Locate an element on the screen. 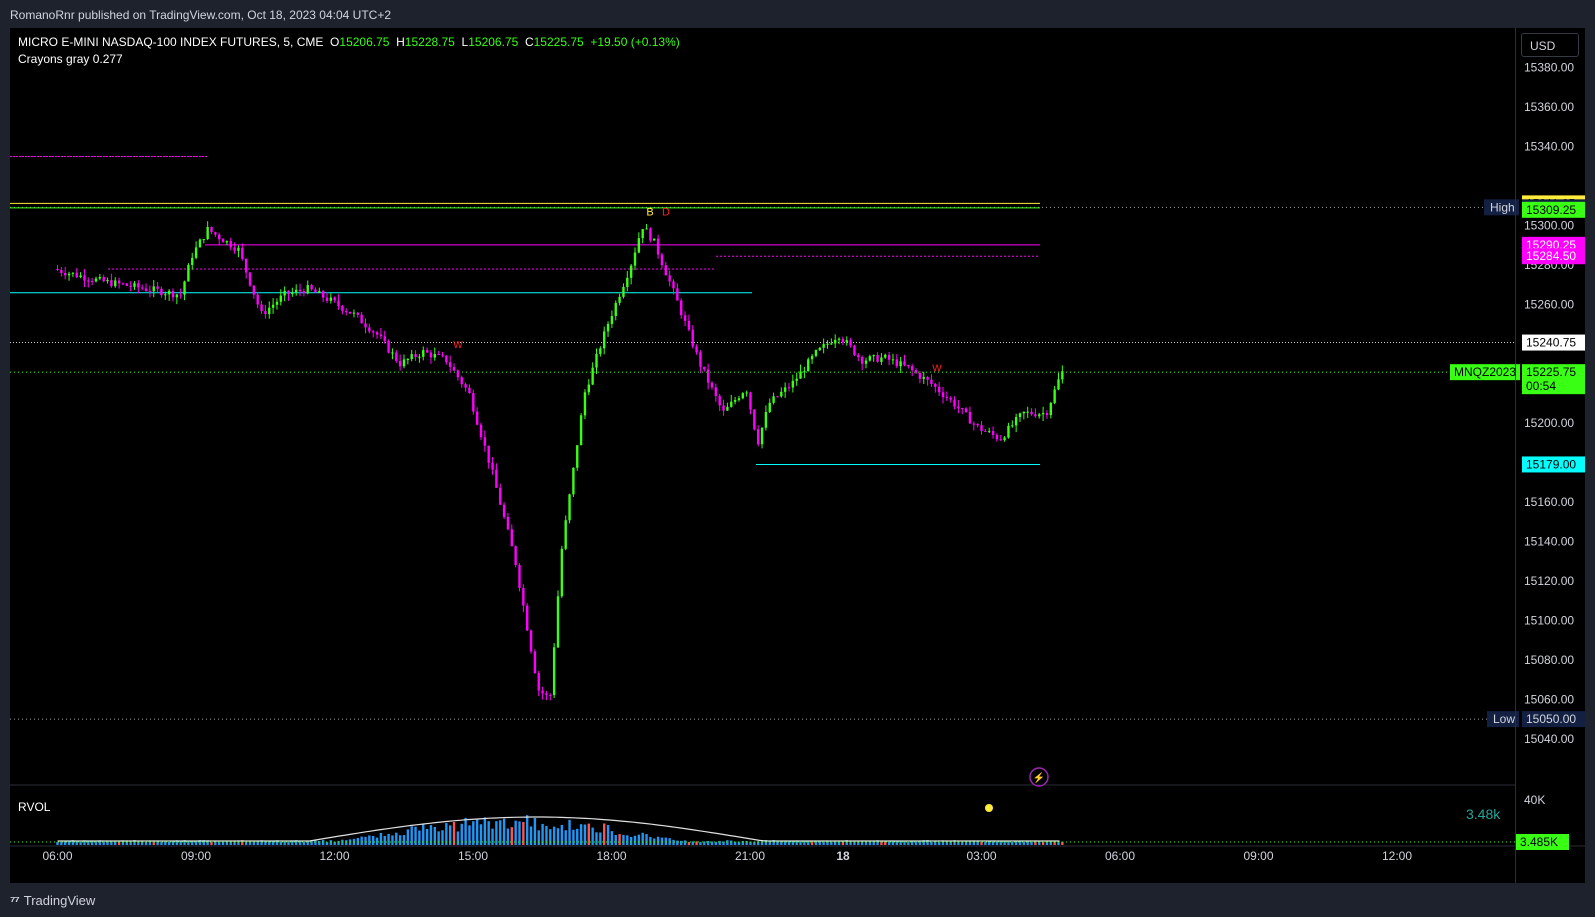  high-label: H is located at coordinates (400, 42).